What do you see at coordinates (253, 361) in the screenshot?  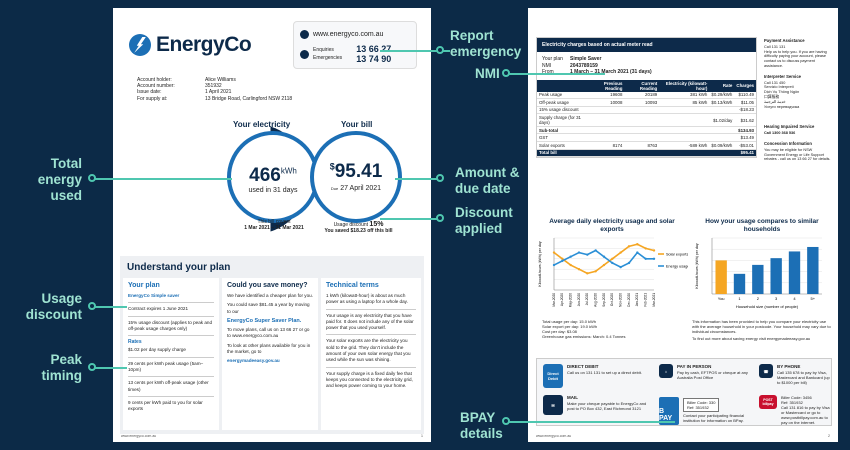 I see `energymadeeasy-link: energymadeeasy.gov.au` at bounding box center [253, 361].